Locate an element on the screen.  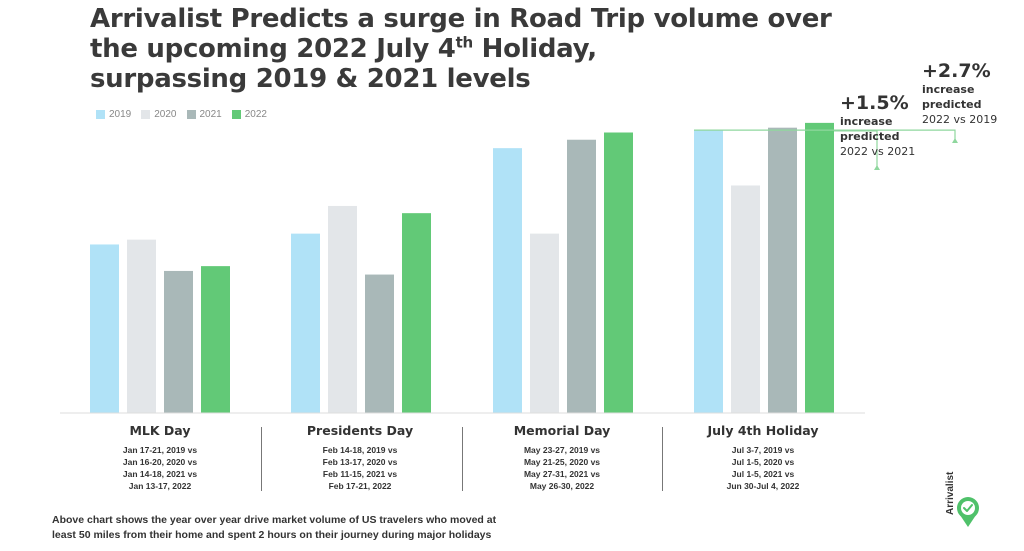
location-pin-check-icon is located at coordinates (968, 512).